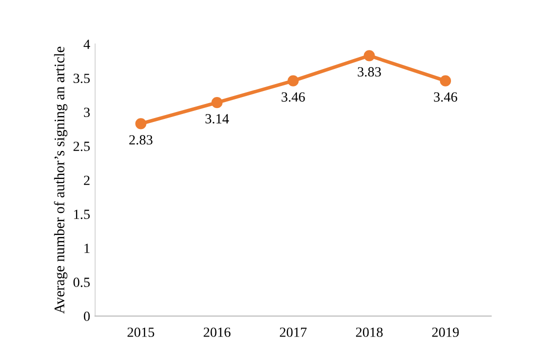  I want to click on y-tick-label: 1, so click(87, 248).